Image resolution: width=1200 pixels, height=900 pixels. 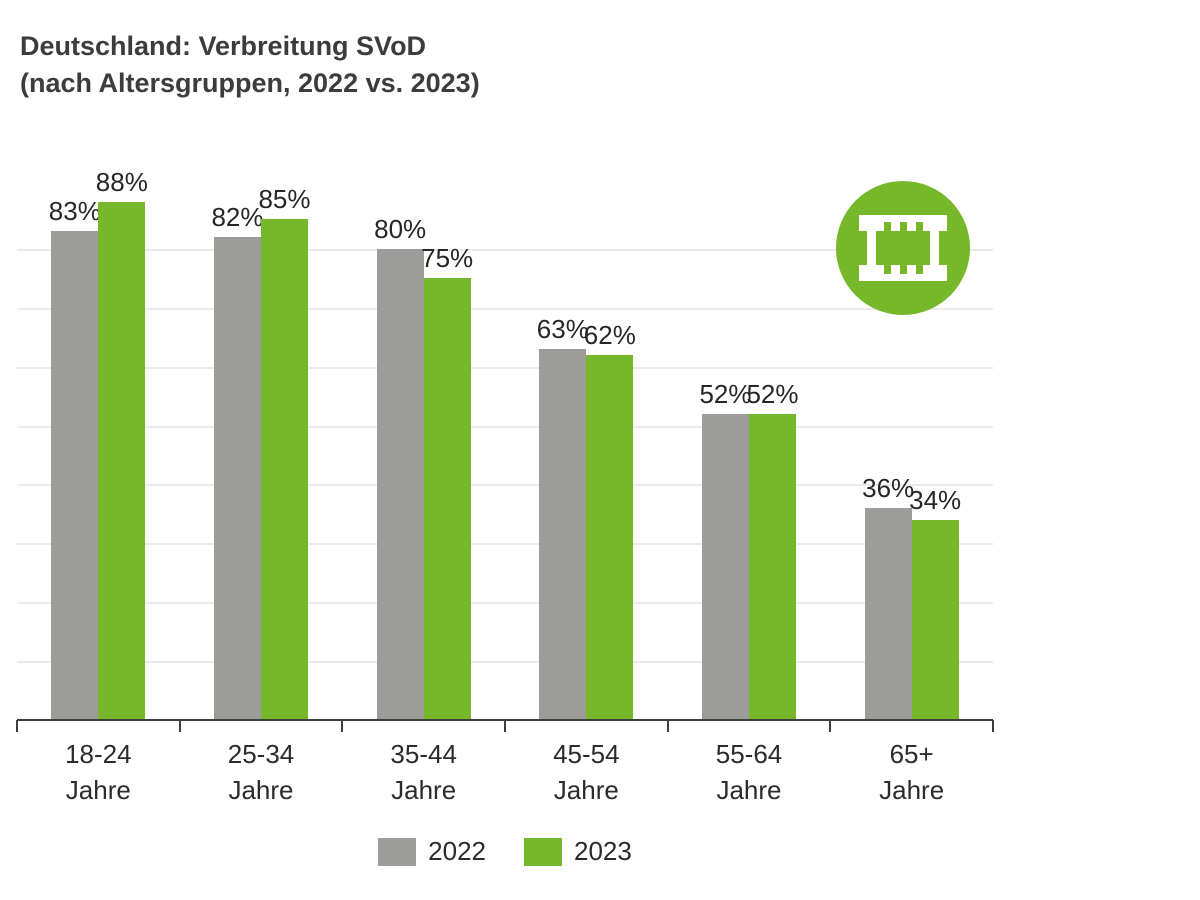 What do you see at coordinates (261, 772) in the screenshot?
I see `category-label-25-34: 25-34 Jahre` at bounding box center [261, 772].